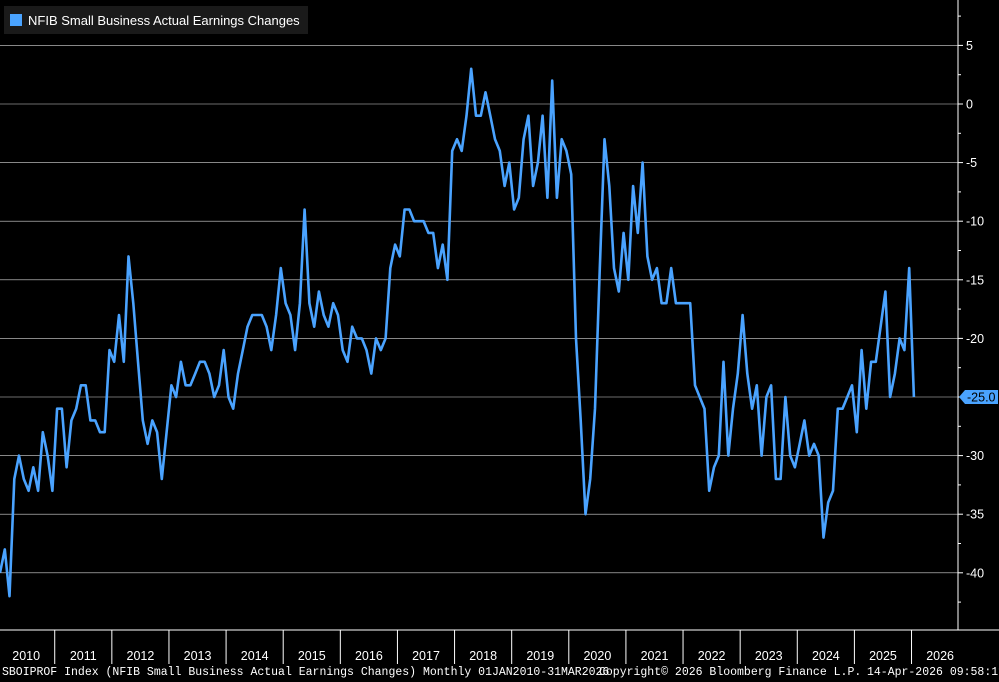  I want to click on y-tick-label: -15, so click(975, 280).